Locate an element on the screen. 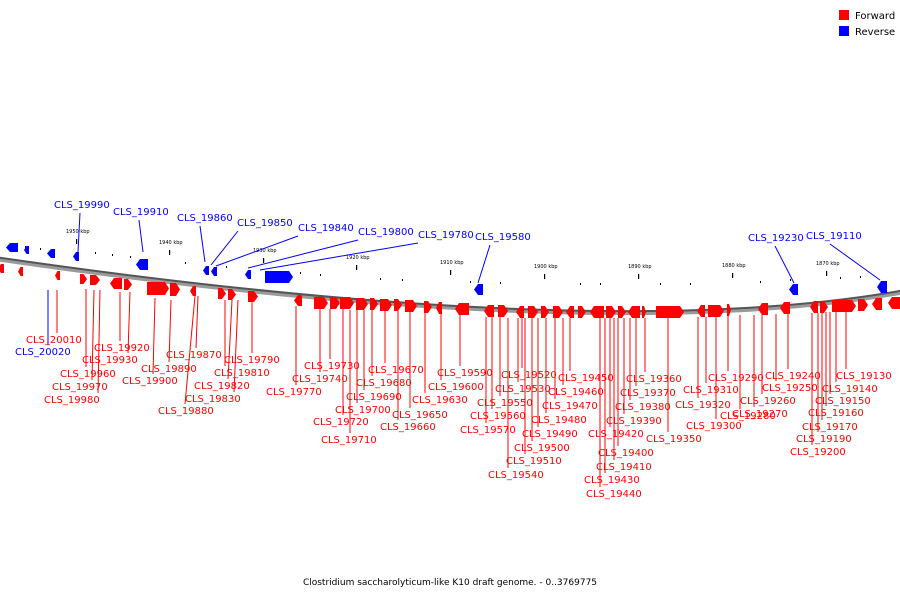 The image size is (900, 600). forward-gene-label: CLS_19960 is located at coordinates (88, 374).